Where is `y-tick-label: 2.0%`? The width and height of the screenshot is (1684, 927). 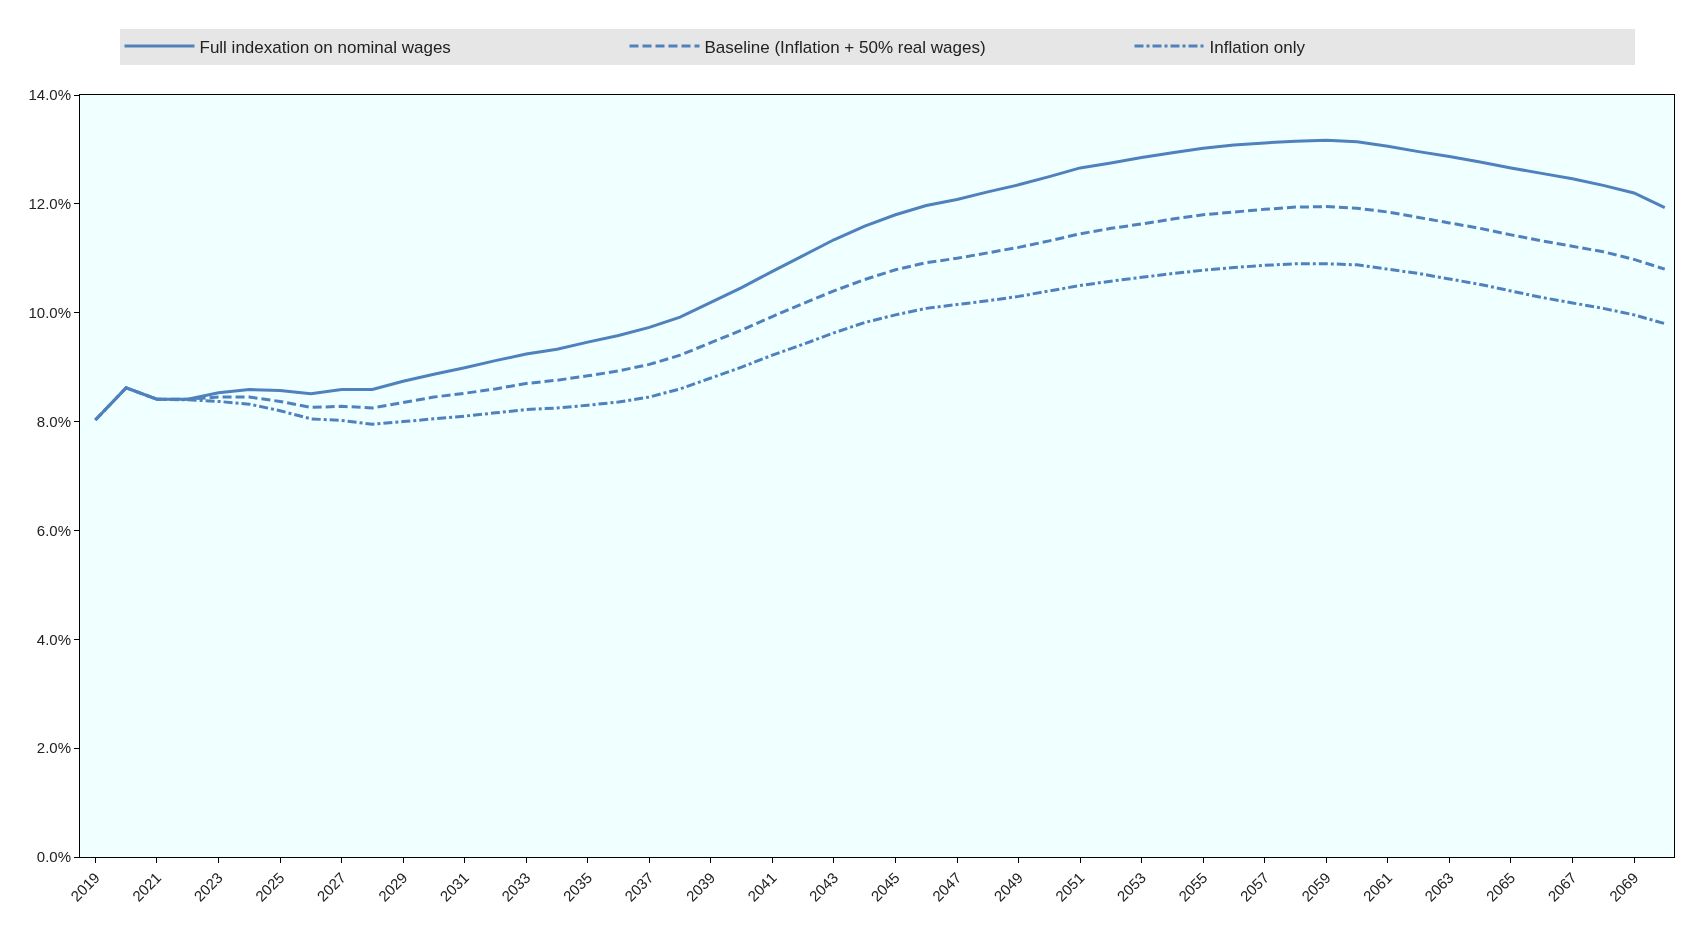
y-tick-label: 2.0% is located at coordinates (53, 748).